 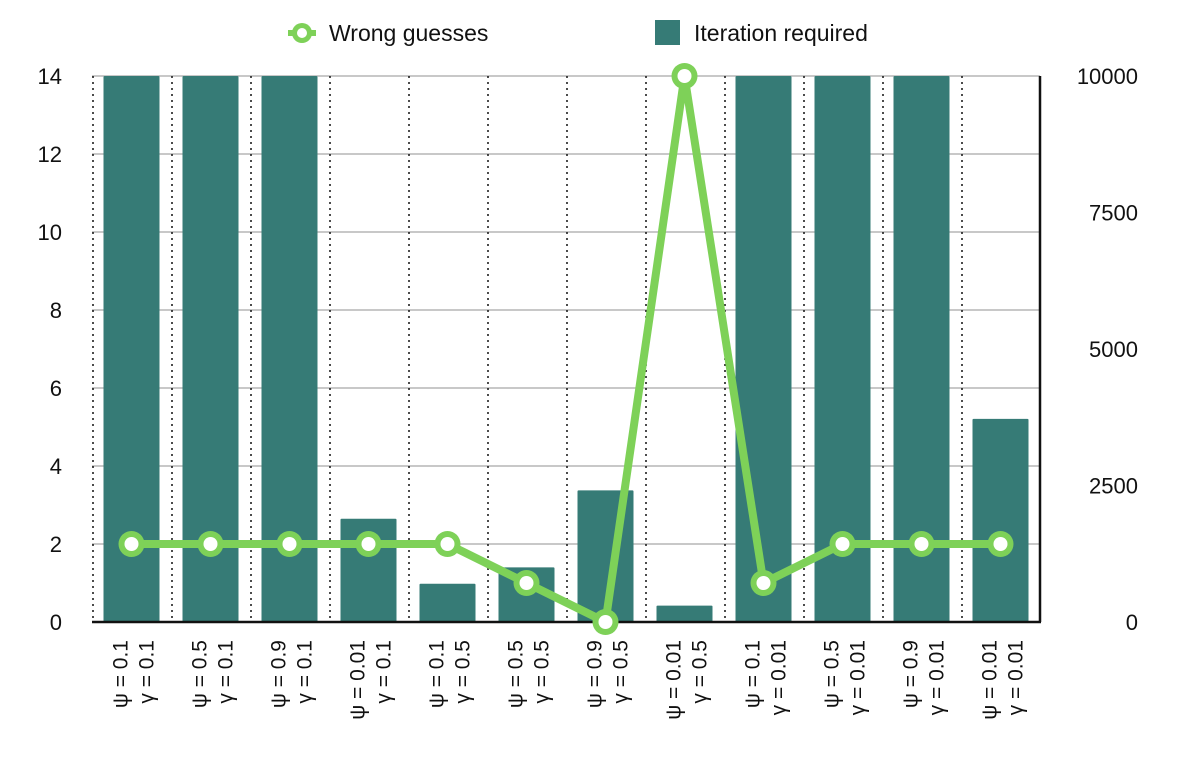 What do you see at coordinates (1107, 76) in the screenshot?
I see `right-tick-label: 10000` at bounding box center [1107, 76].